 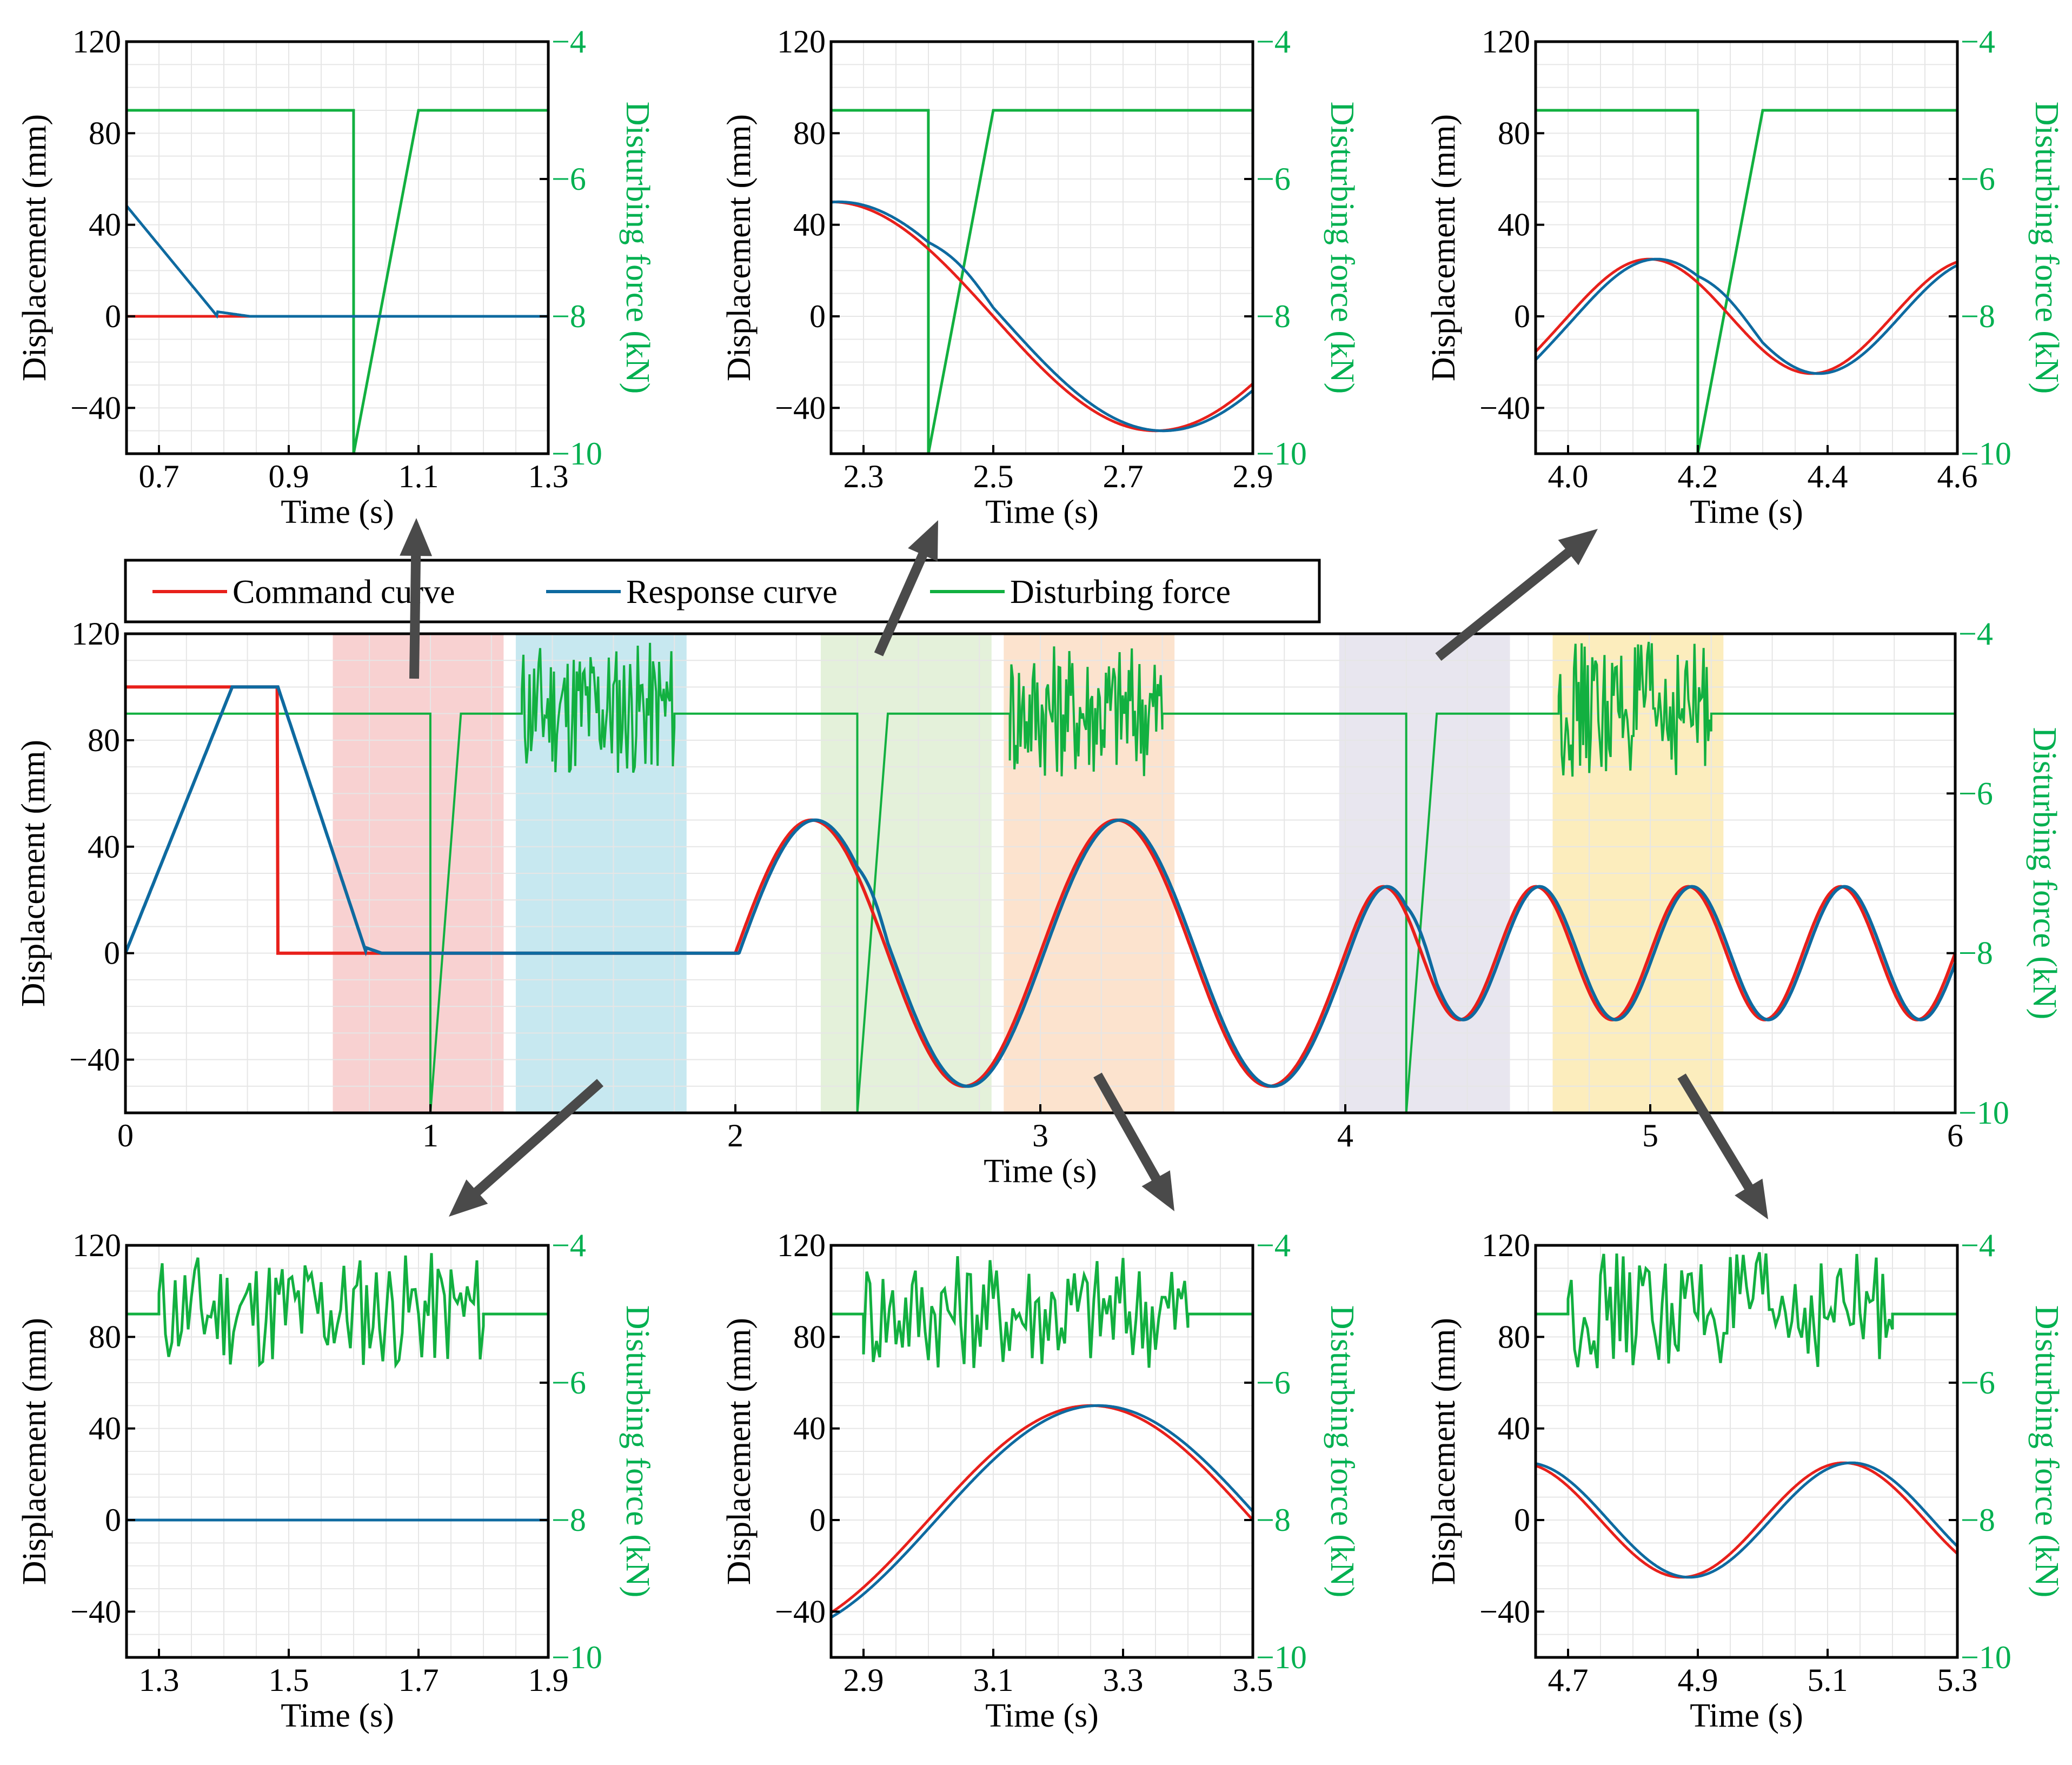 What do you see at coordinates (1568, 477) in the screenshot?
I see `x-tick-label: 4.0` at bounding box center [1568, 477].